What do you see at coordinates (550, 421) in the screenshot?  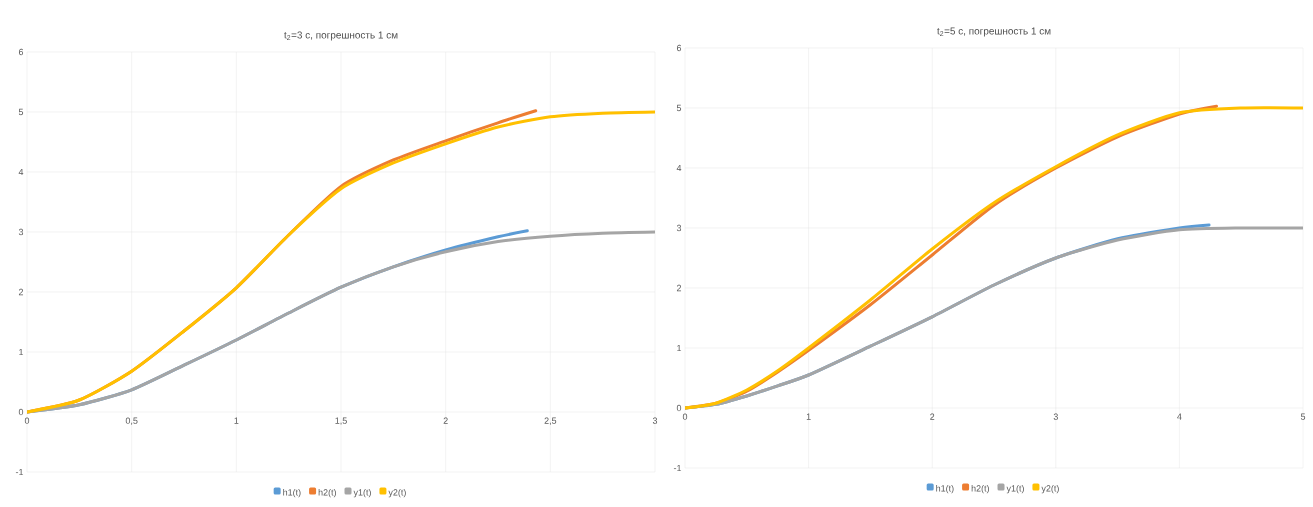 I see `x-tick-label: 2,5` at bounding box center [550, 421].